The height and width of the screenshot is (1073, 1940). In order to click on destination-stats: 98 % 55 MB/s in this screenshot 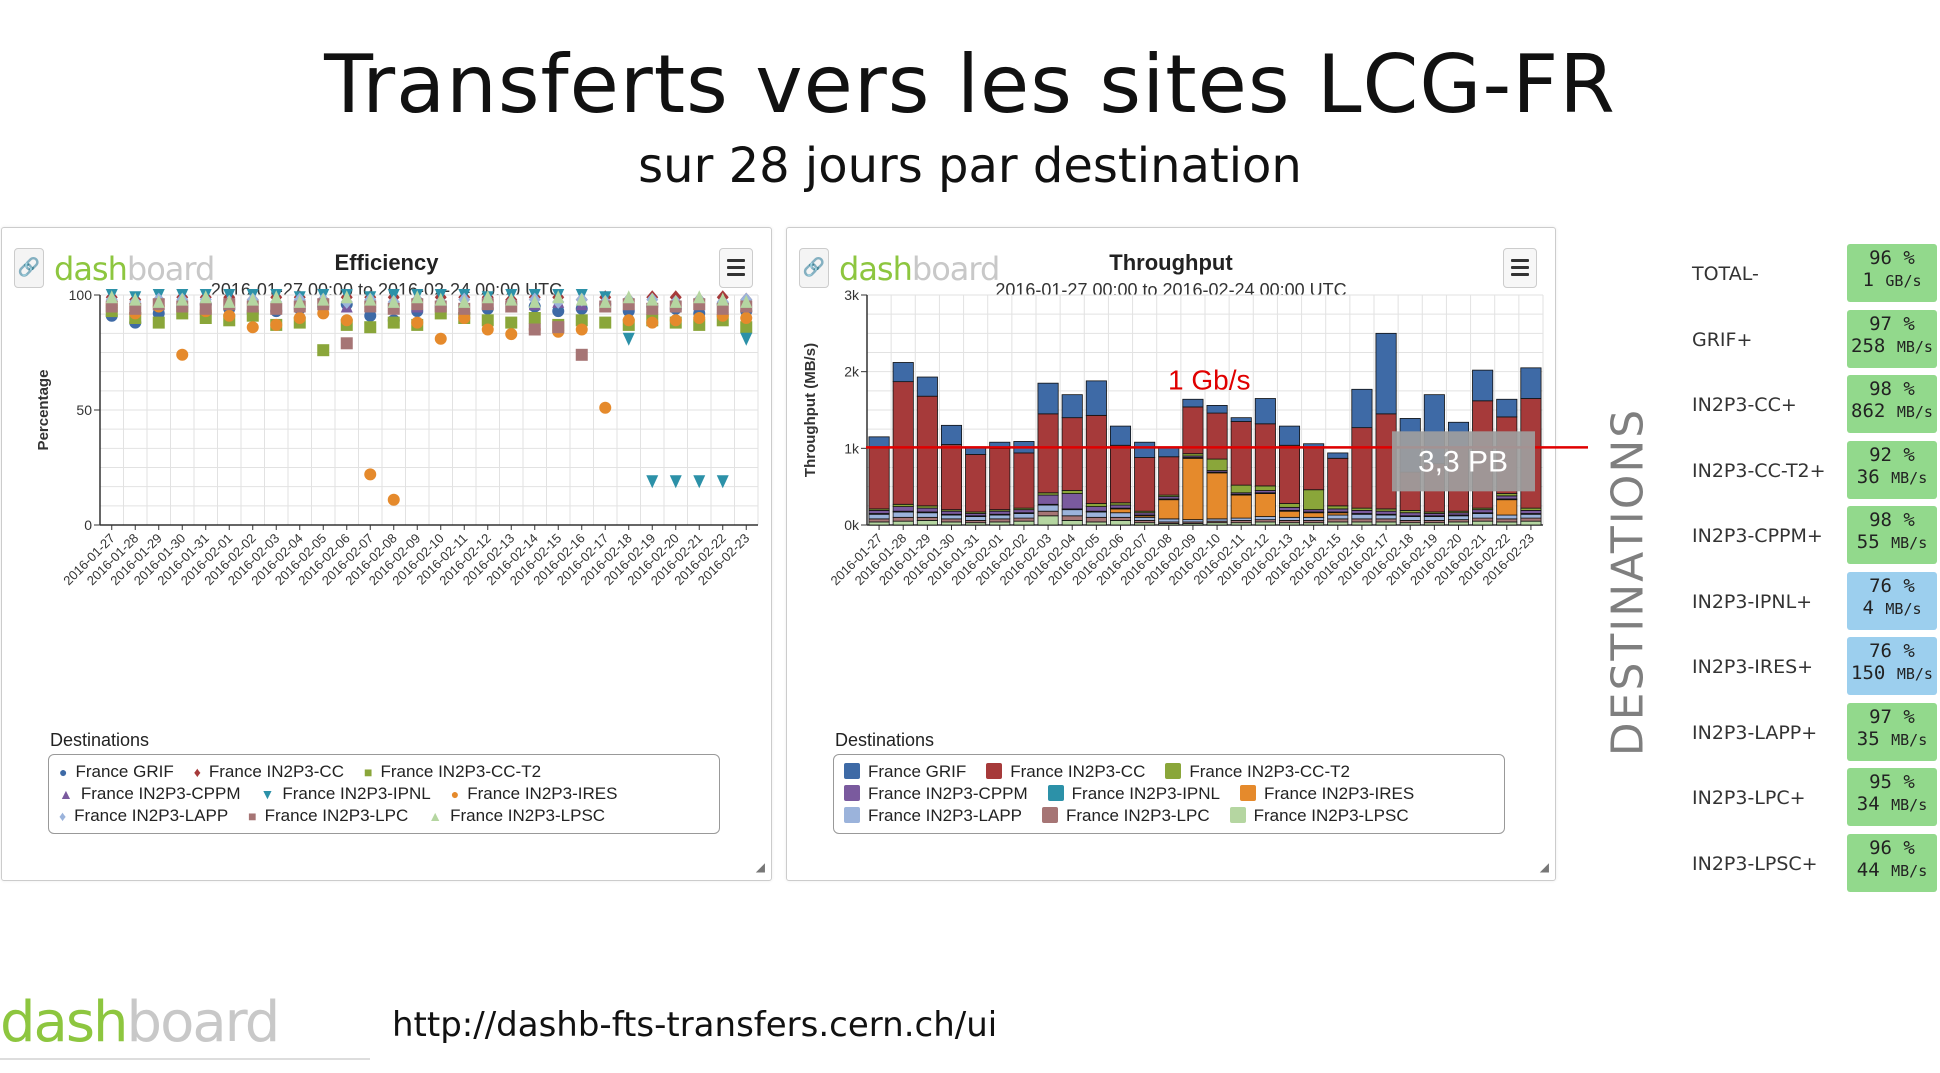, I will do `click(1892, 535)`.